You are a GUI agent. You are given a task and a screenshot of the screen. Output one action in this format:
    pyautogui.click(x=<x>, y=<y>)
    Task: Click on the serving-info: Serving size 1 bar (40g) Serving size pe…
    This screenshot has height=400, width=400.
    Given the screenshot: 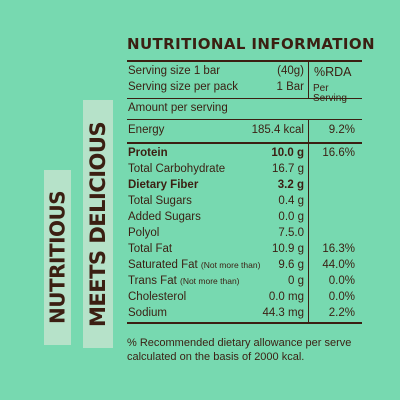 What is the action you would take?
    pyautogui.click(x=244, y=83)
    